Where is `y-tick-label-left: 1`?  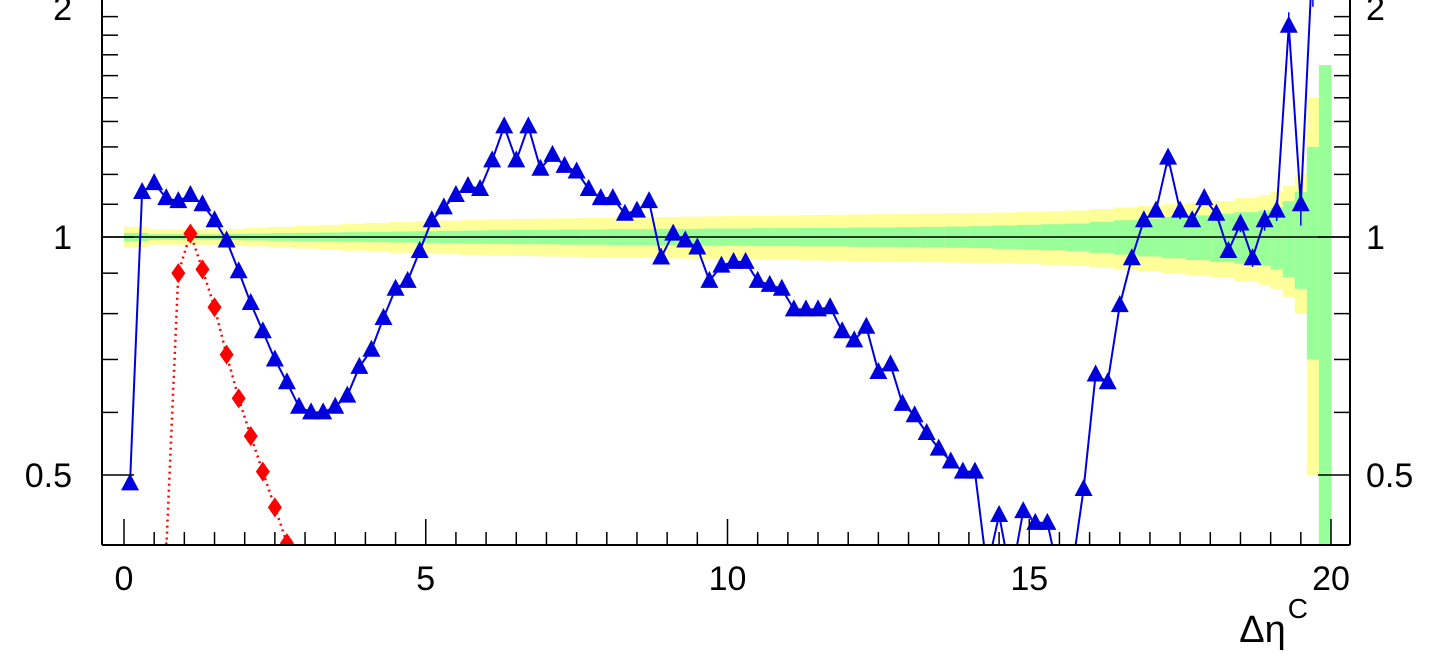
y-tick-label-left: 1 is located at coordinates (62, 238).